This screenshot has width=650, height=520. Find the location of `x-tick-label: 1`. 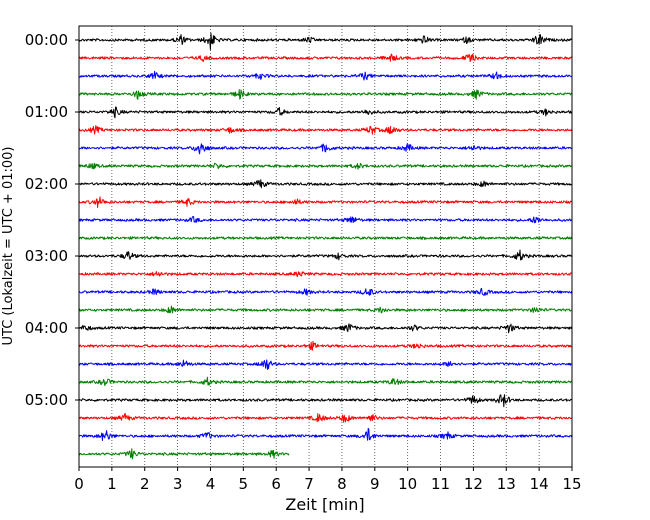

x-tick-label: 1 is located at coordinates (112, 484).